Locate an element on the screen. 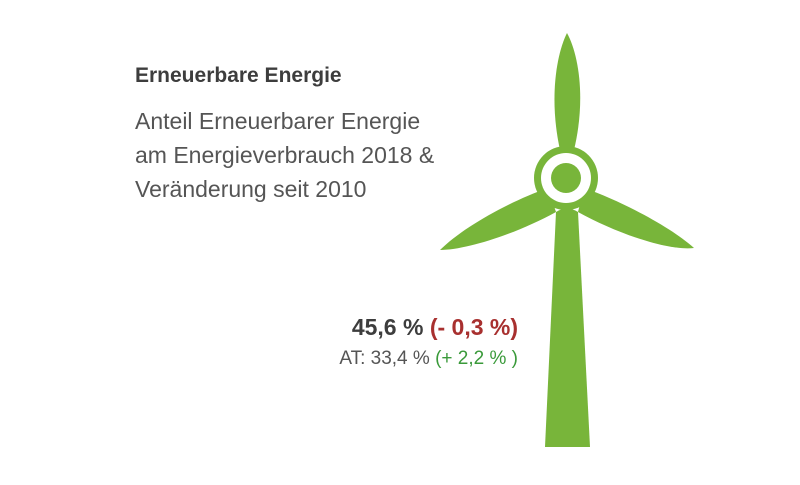 The width and height of the screenshot is (800, 485). comparison-row: AT: 33,4 % (+ 2,2 % ) is located at coordinates (428, 359).